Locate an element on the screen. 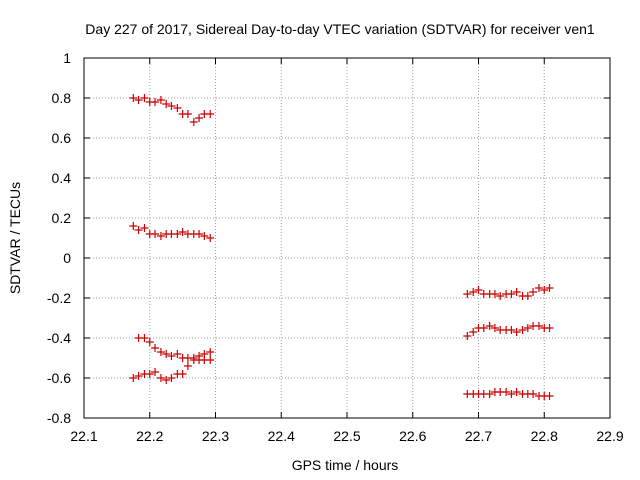 The height and width of the screenshot is (480, 640). x-tick-label: 22.7 is located at coordinates (478, 436).